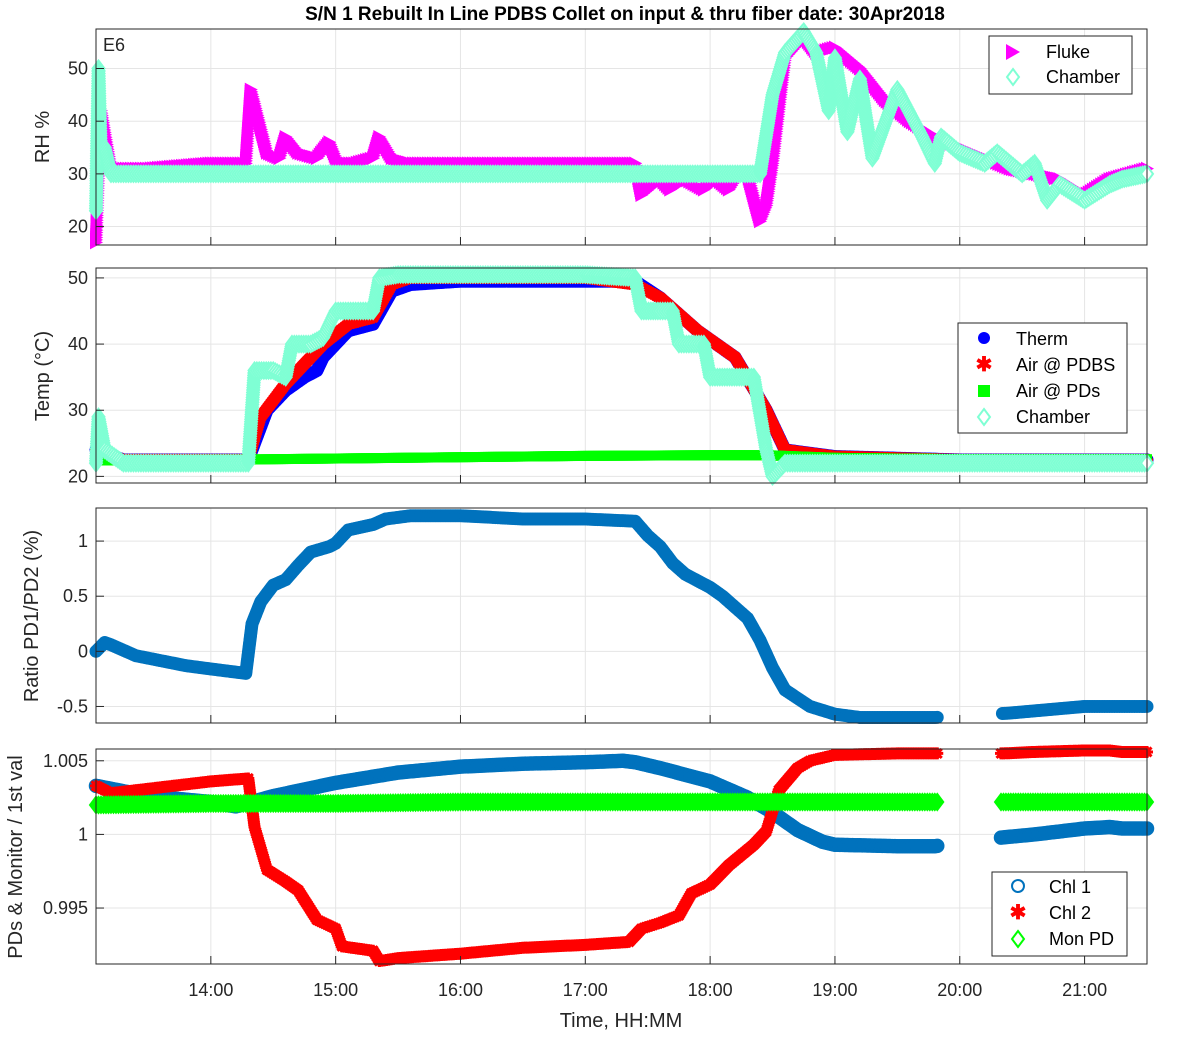 The height and width of the screenshot is (1050, 1200). Describe the element at coordinates (1042, 339) in the screenshot. I see `legend-therm-label: Therm` at that location.